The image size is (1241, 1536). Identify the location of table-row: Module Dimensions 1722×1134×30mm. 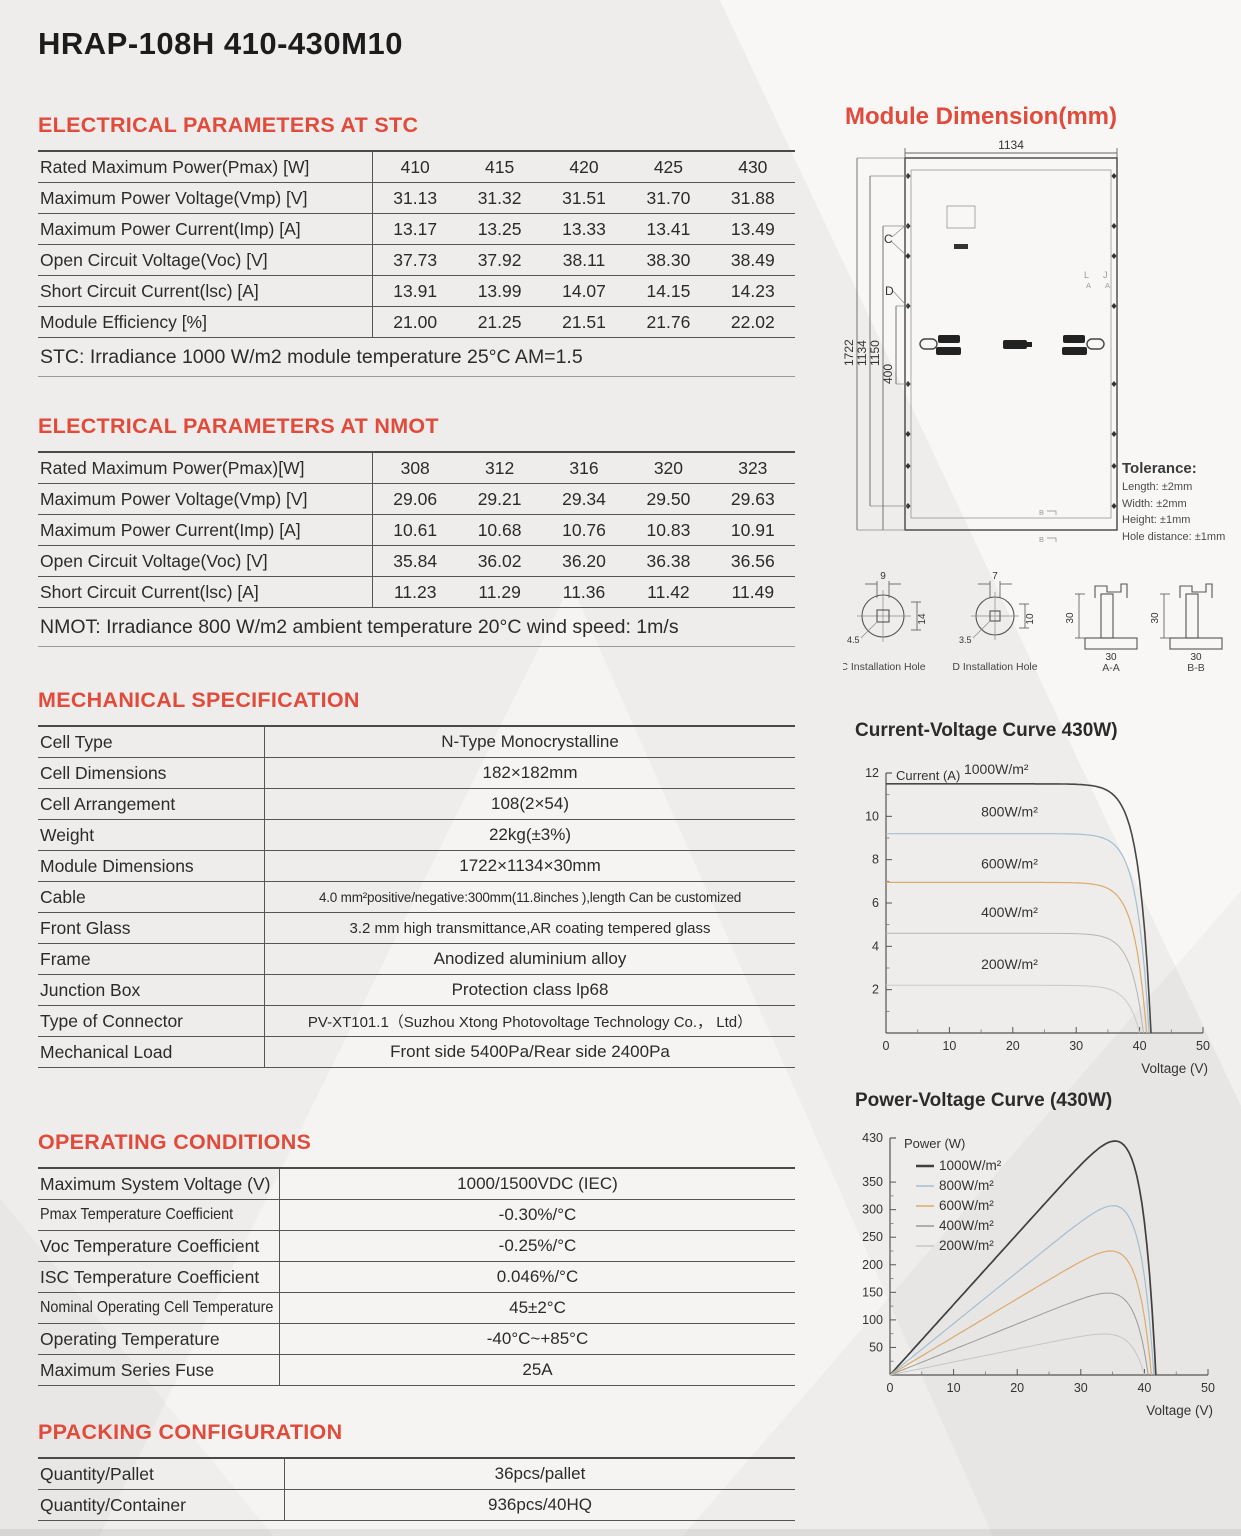
(416, 866).